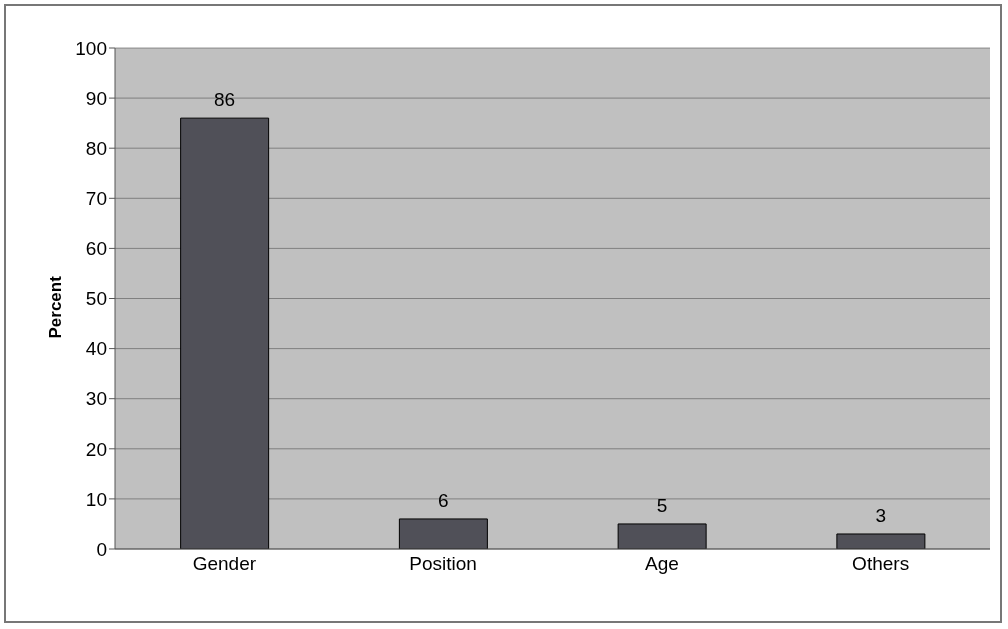  I want to click on y-tick-label: 20, so click(96, 449).